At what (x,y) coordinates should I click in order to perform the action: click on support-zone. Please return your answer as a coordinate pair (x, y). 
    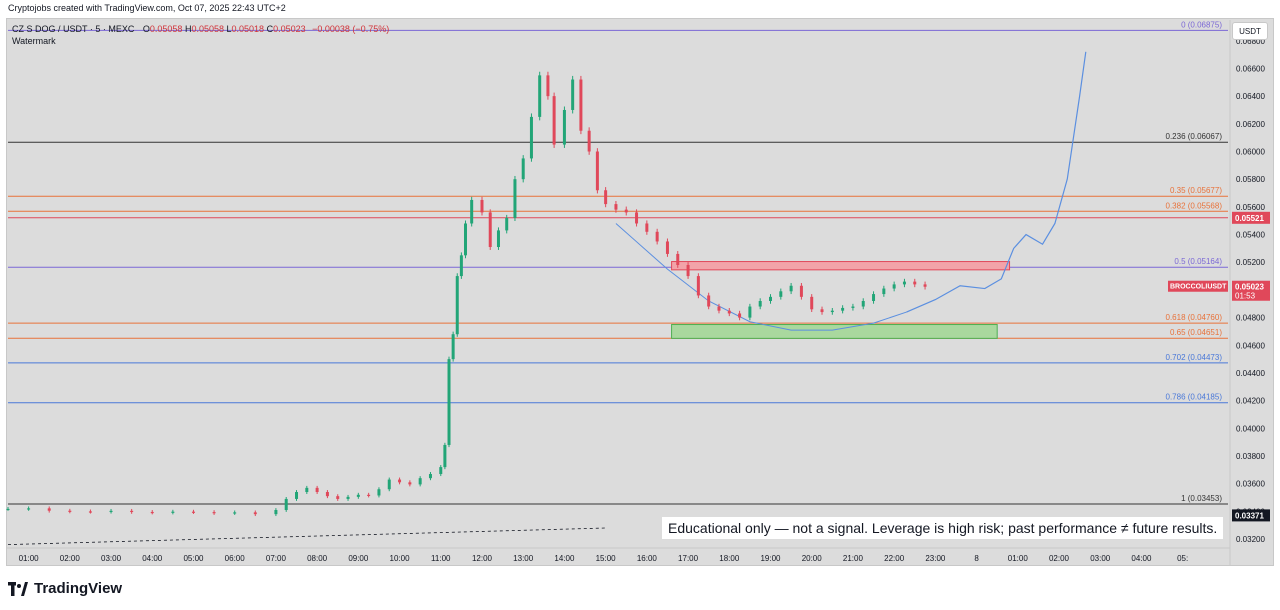
    Looking at the image, I should click on (834, 331).